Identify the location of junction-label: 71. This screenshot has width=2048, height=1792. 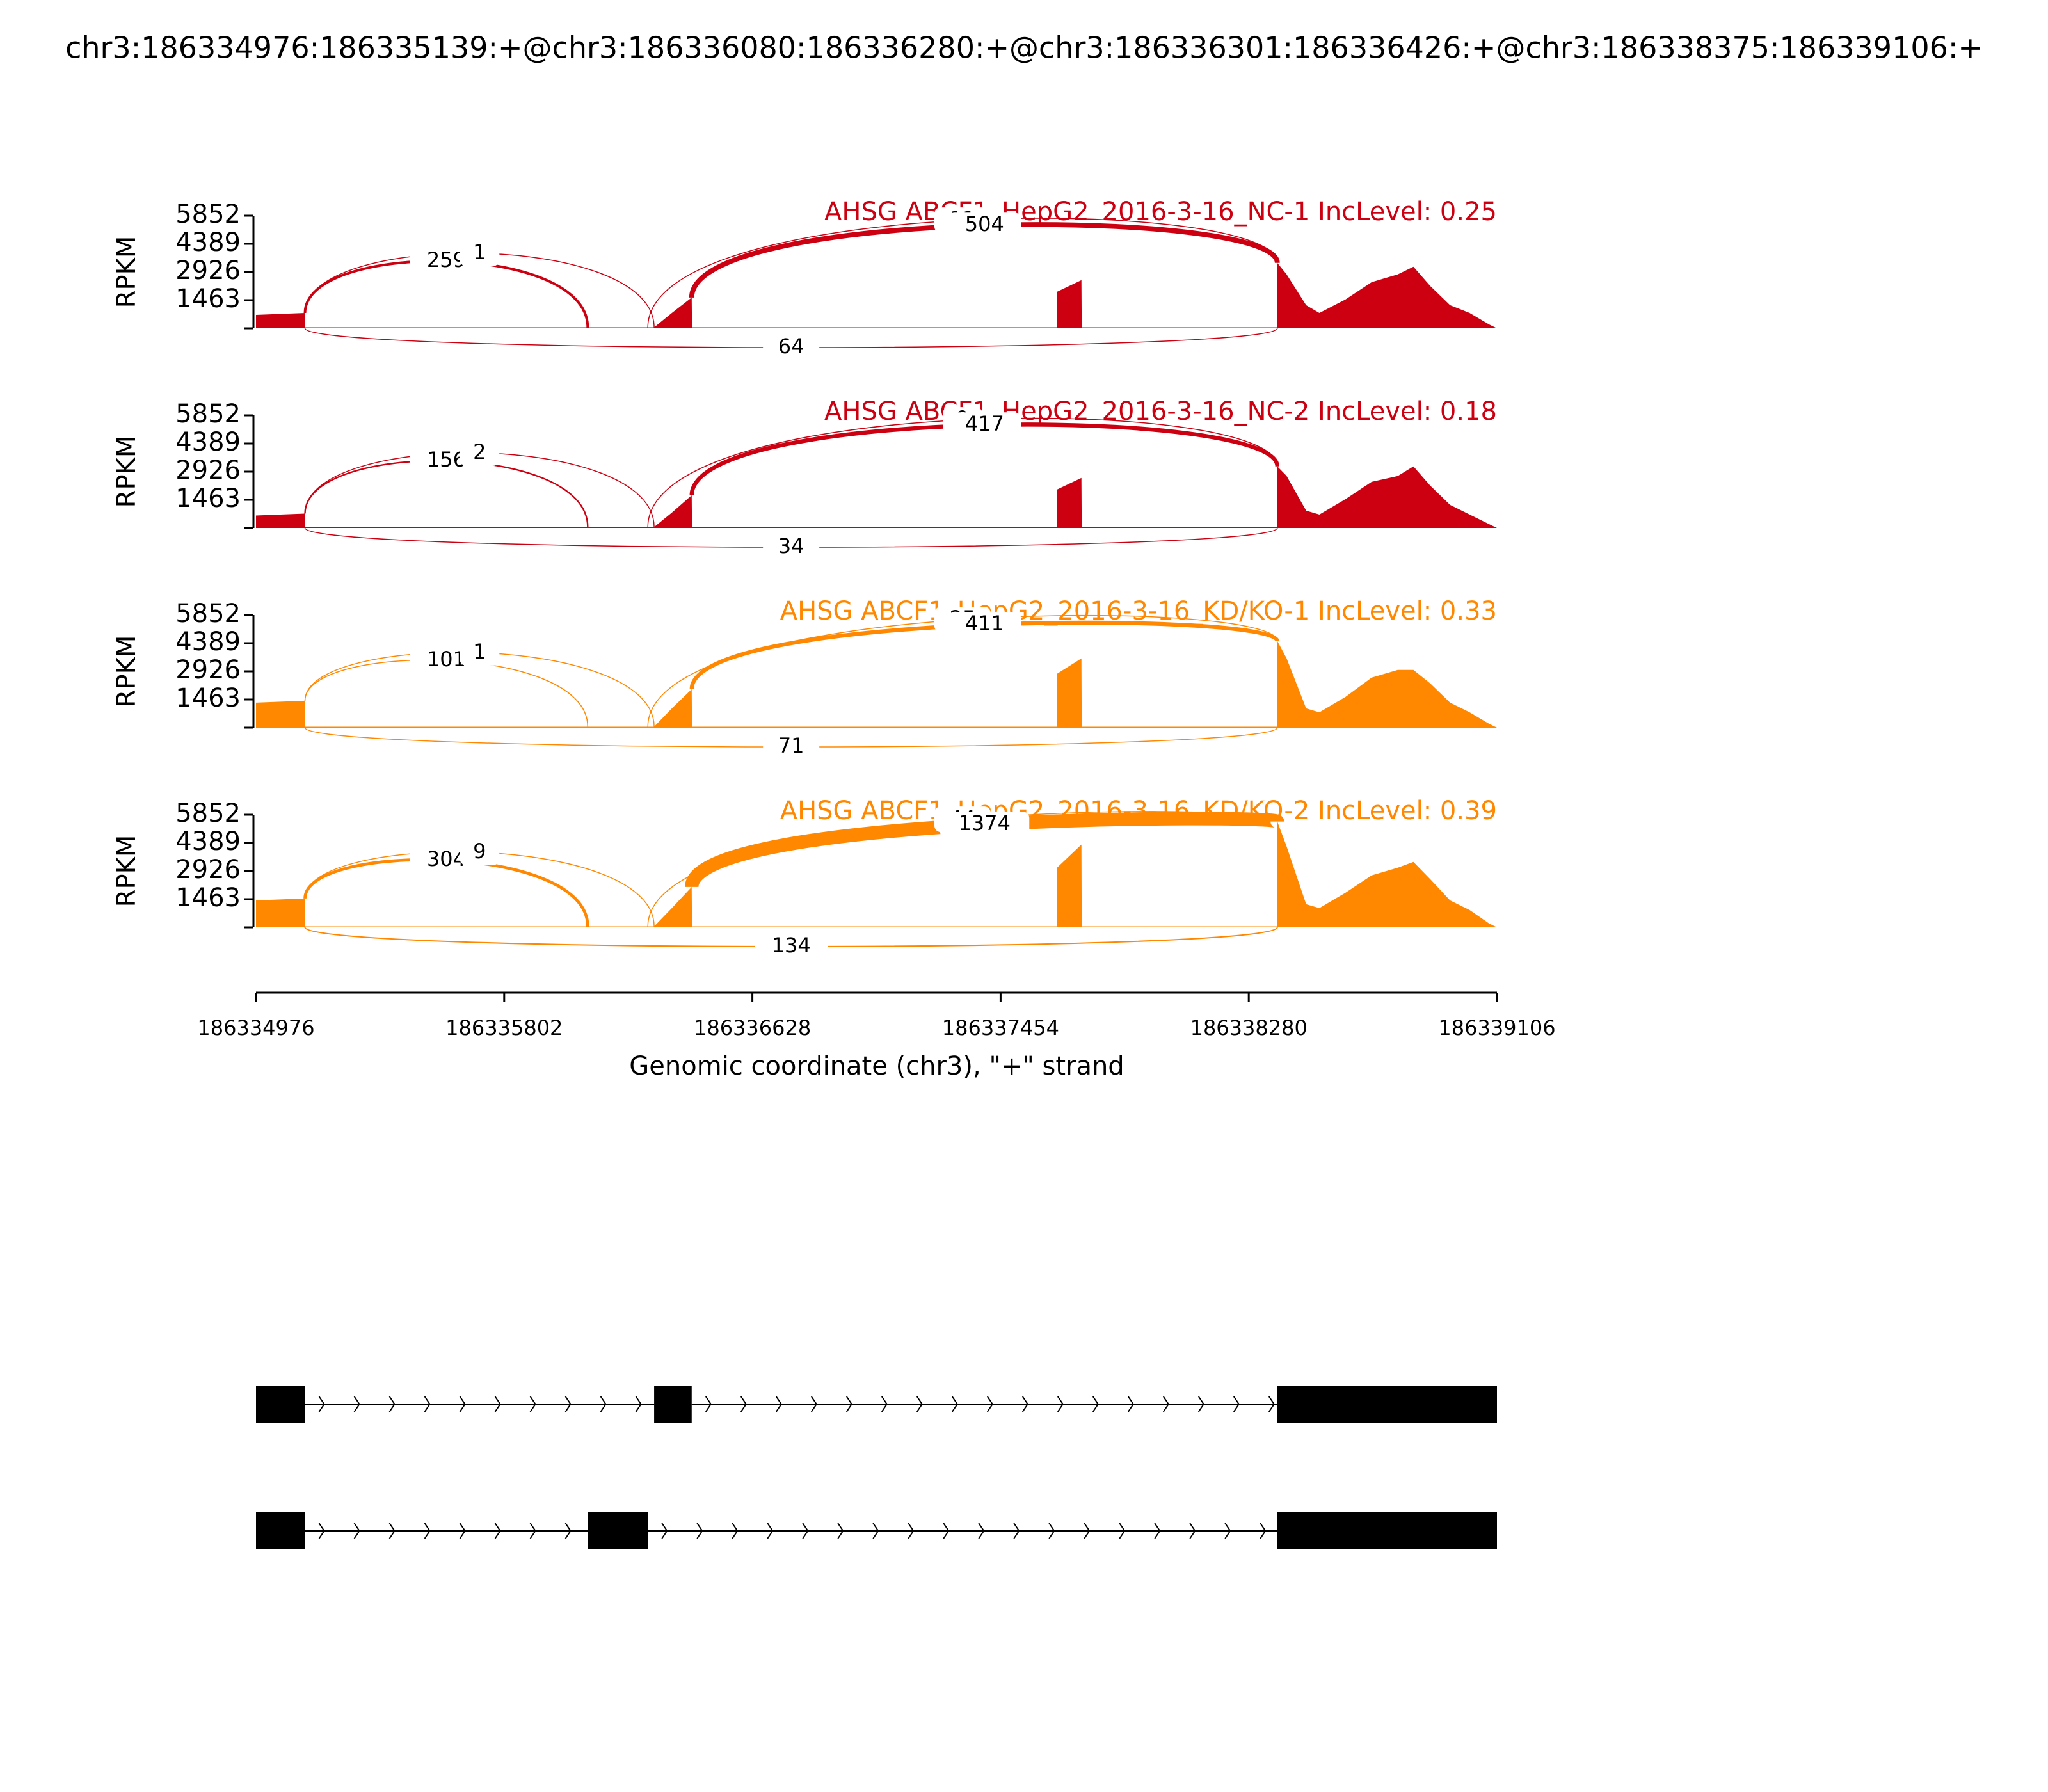
(791, 745).